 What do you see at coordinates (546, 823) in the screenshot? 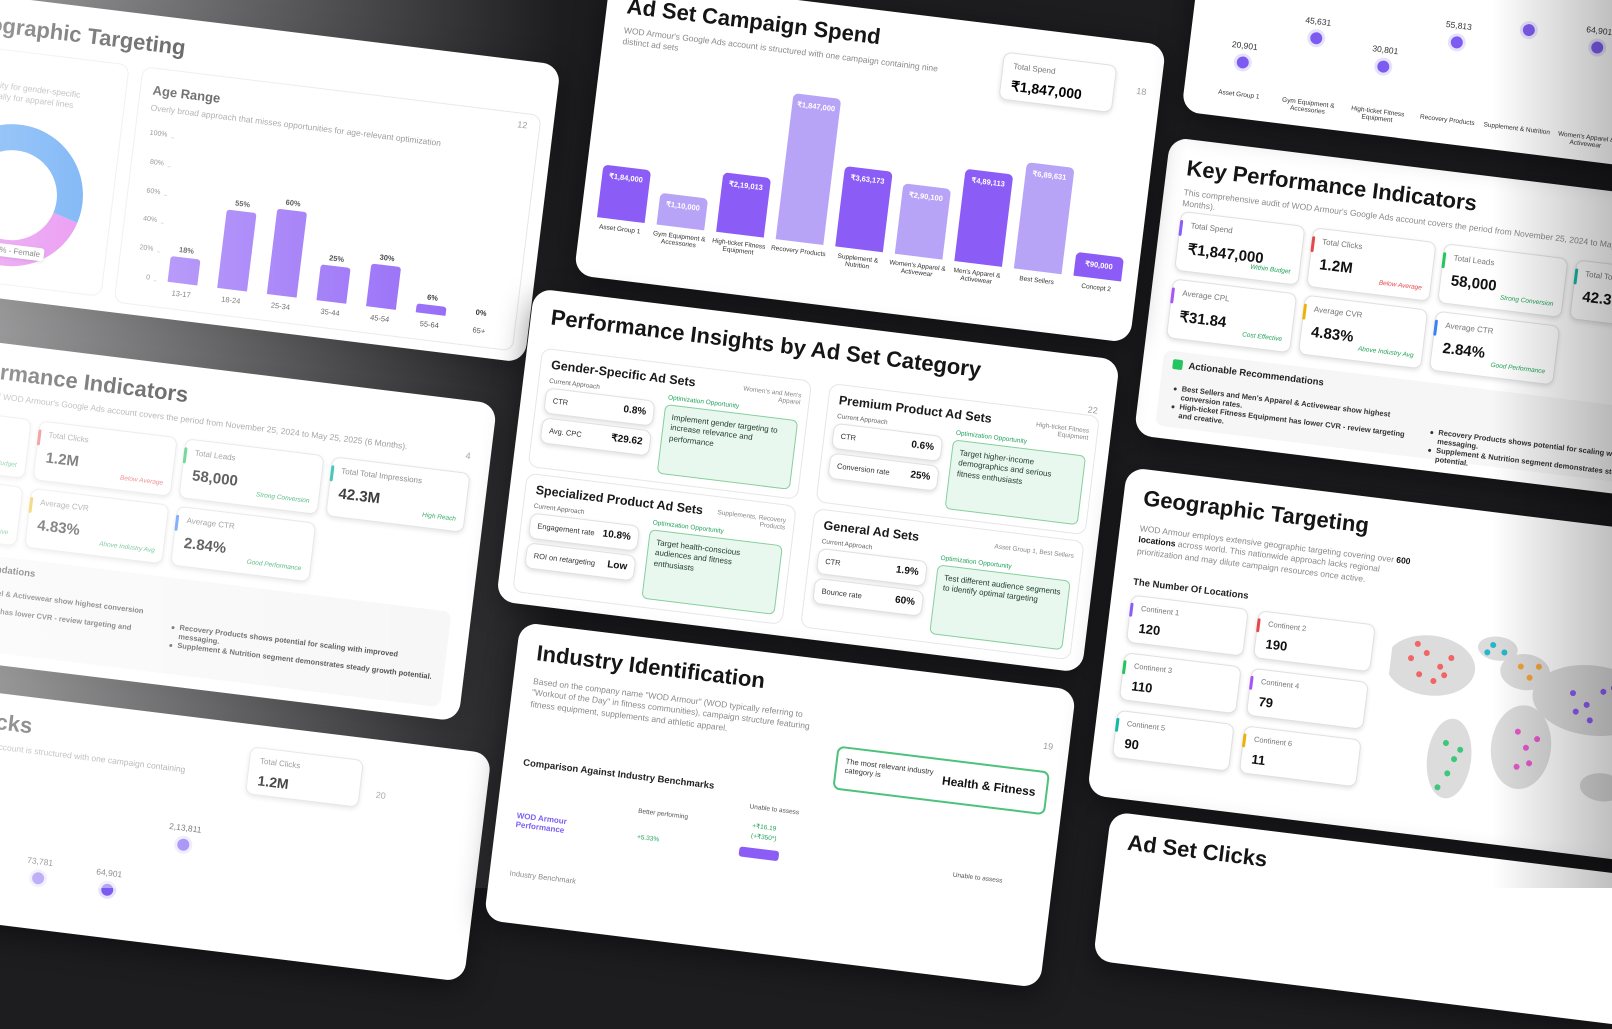
I see `row-label: WOD Armour Performance` at bounding box center [546, 823].